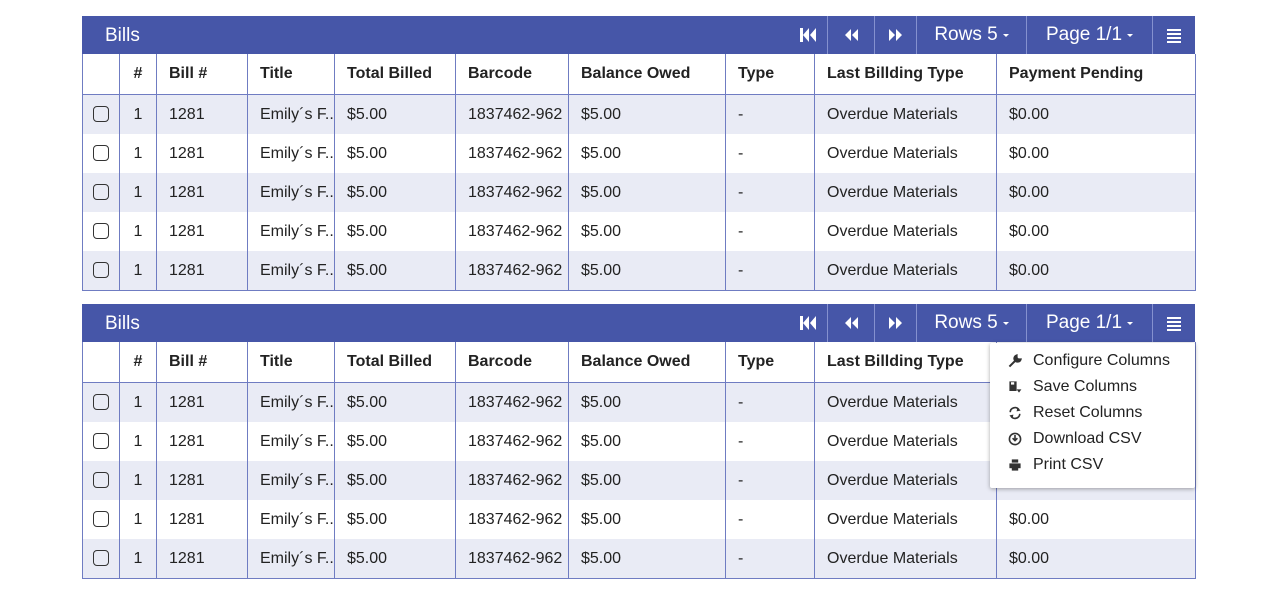 The image size is (1261, 601). What do you see at coordinates (122, 323) in the screenshot?
I see `grid-title: Bills` at bounding box center [122, 323].